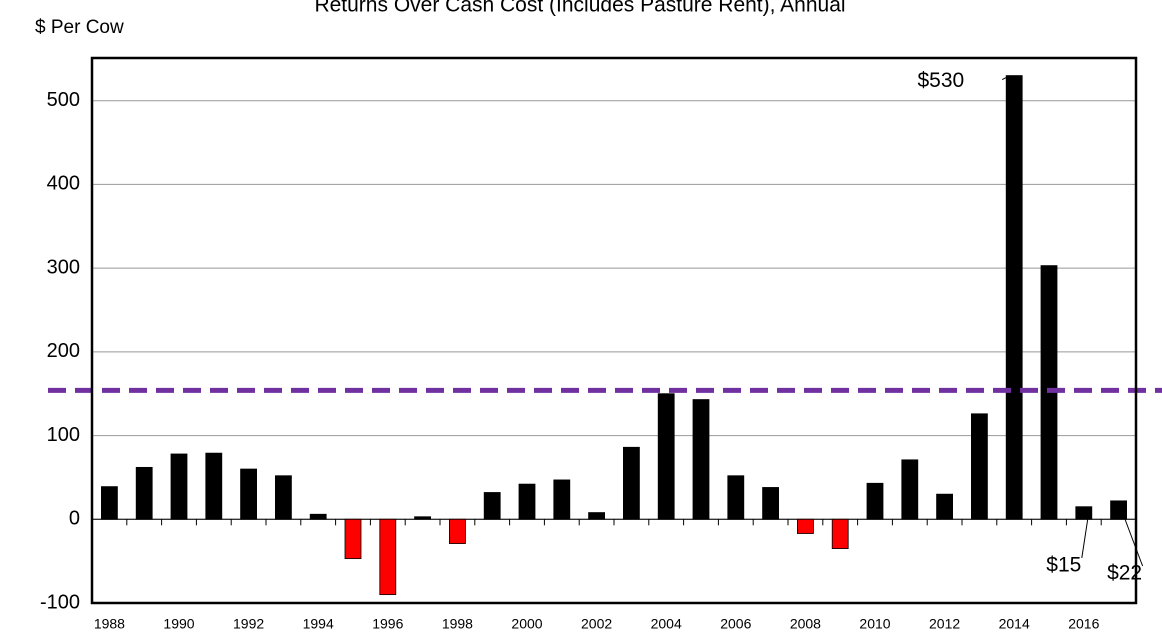 The height and width of the screenshot is (636, 1162). Describe the element at coordinates (1063, 565) in the screenshot. I see `value-label: $15` at that location.